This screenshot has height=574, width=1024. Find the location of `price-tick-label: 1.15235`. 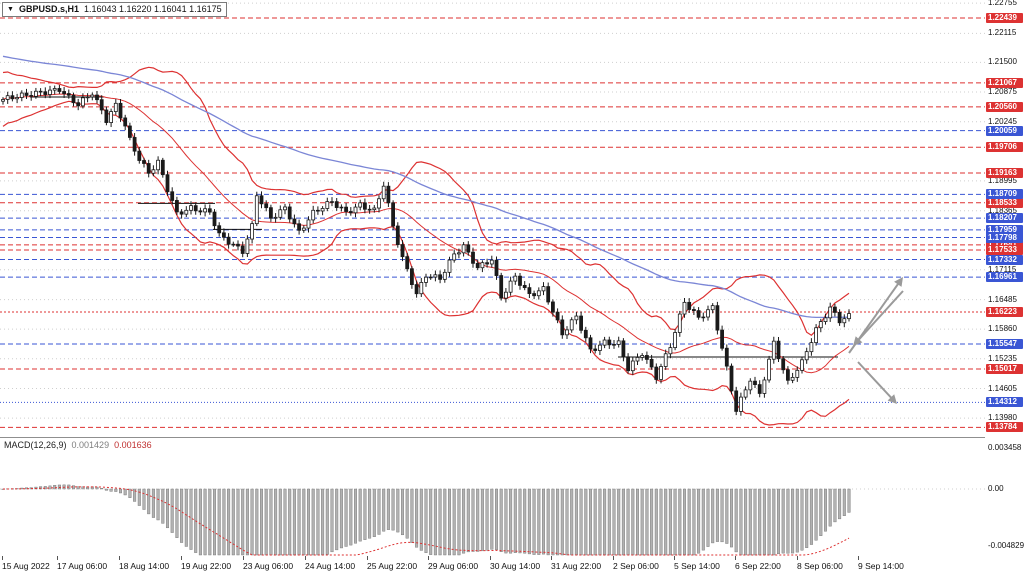

price-tick-label: 1.15235 is located at coordinates (1002, 358).